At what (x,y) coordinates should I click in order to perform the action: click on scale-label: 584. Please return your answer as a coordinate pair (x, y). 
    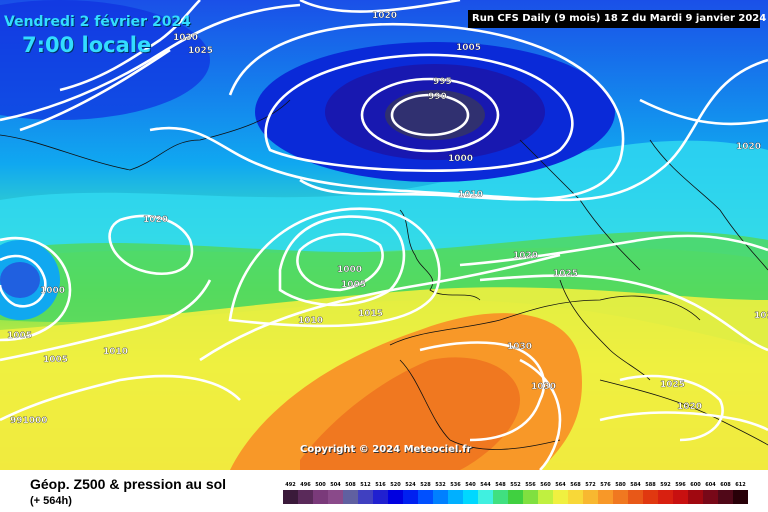
    Looking at the image, I should click on (635, 485).